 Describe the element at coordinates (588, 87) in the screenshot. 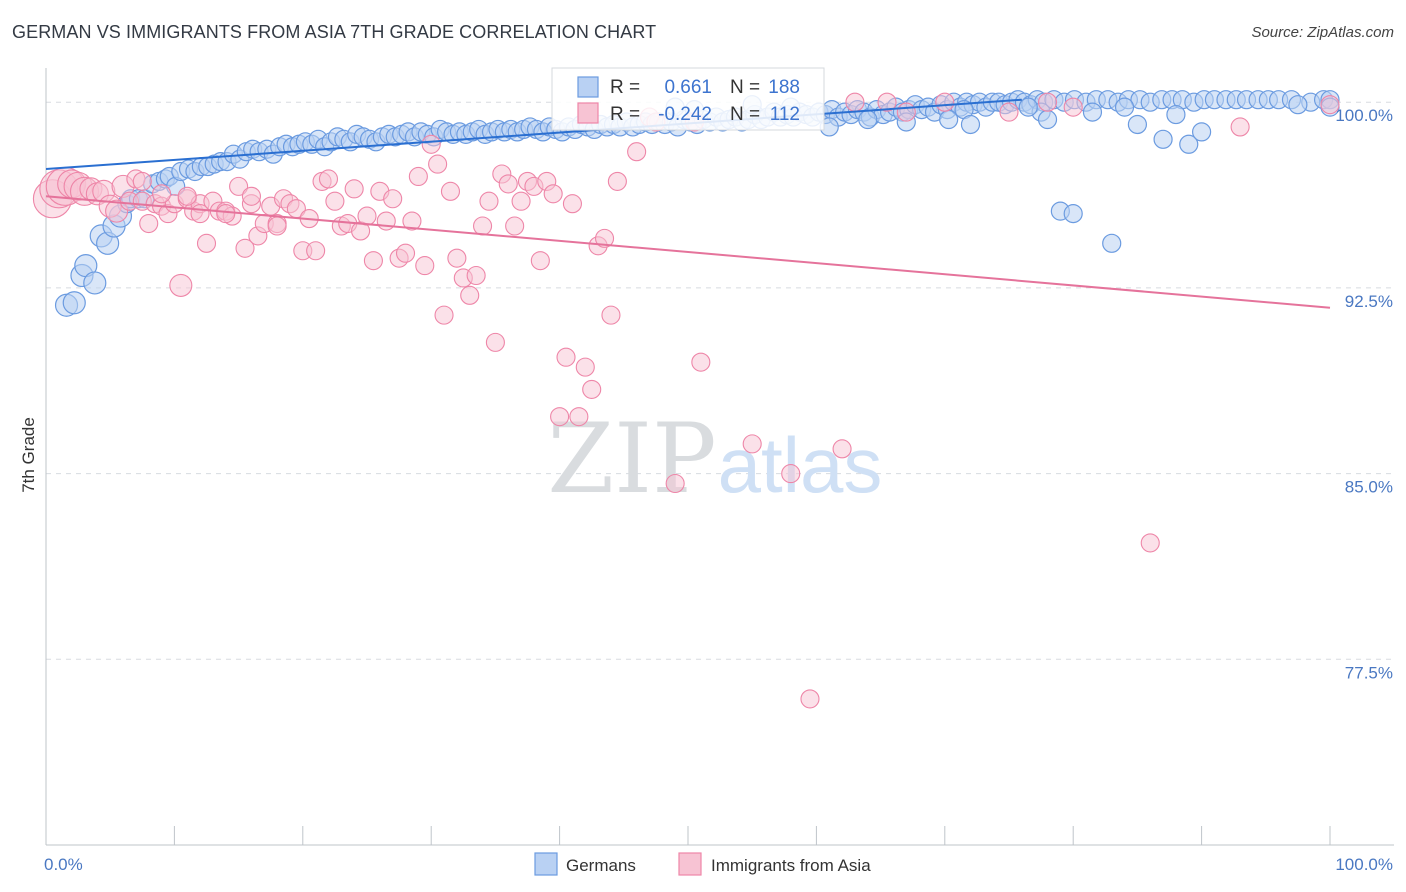

I see `stats-swatch-germans` at that location.